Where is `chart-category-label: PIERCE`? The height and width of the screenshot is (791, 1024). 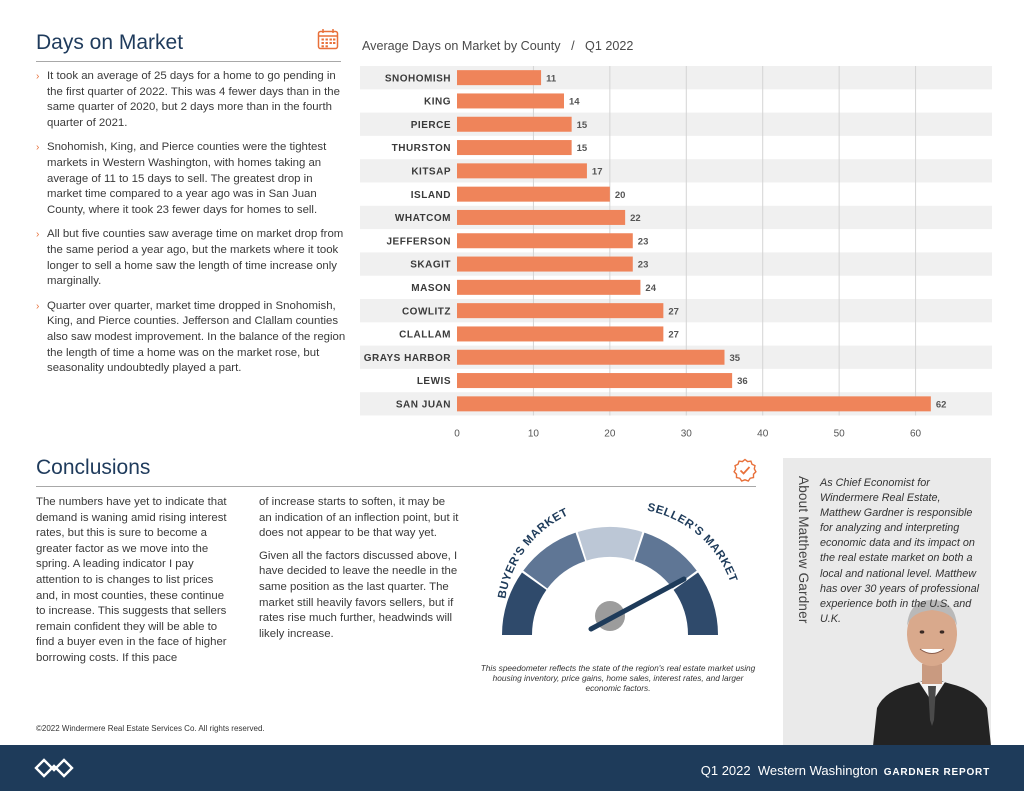 chart-category-label: PIERCE is located at coordinates (431, 125).